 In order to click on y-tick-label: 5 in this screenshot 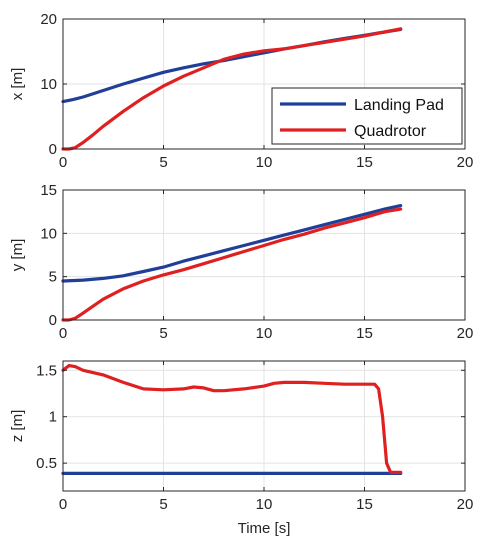, I will do `click(53, 277)`.